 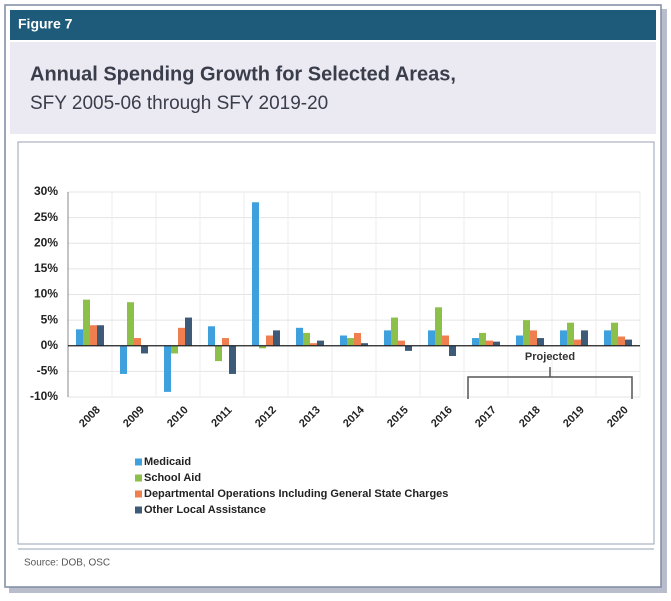 What do you see at coordinates (50, 345) in the screenshot?
I see `y-tick-label: 0%` at bounding box center [50, 345].